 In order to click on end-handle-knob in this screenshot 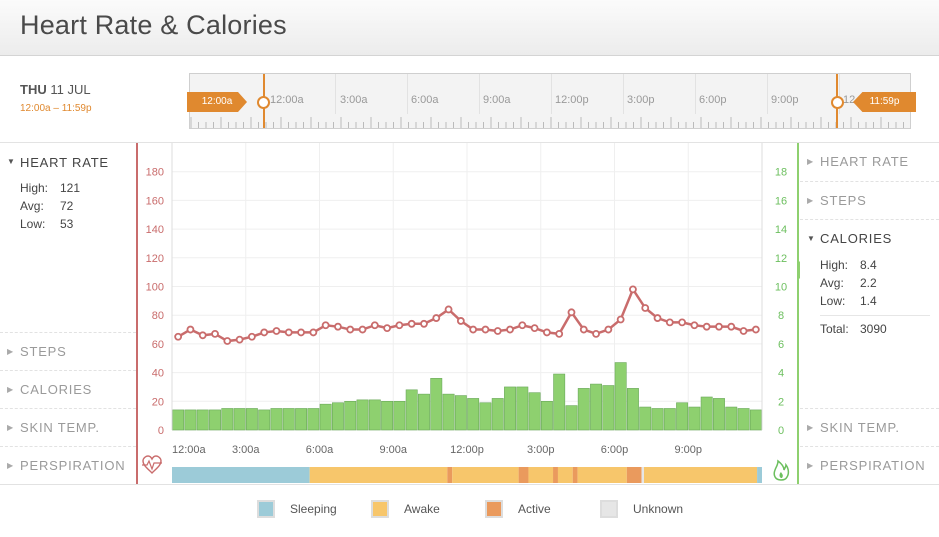, I will do `click(837, 102)`.